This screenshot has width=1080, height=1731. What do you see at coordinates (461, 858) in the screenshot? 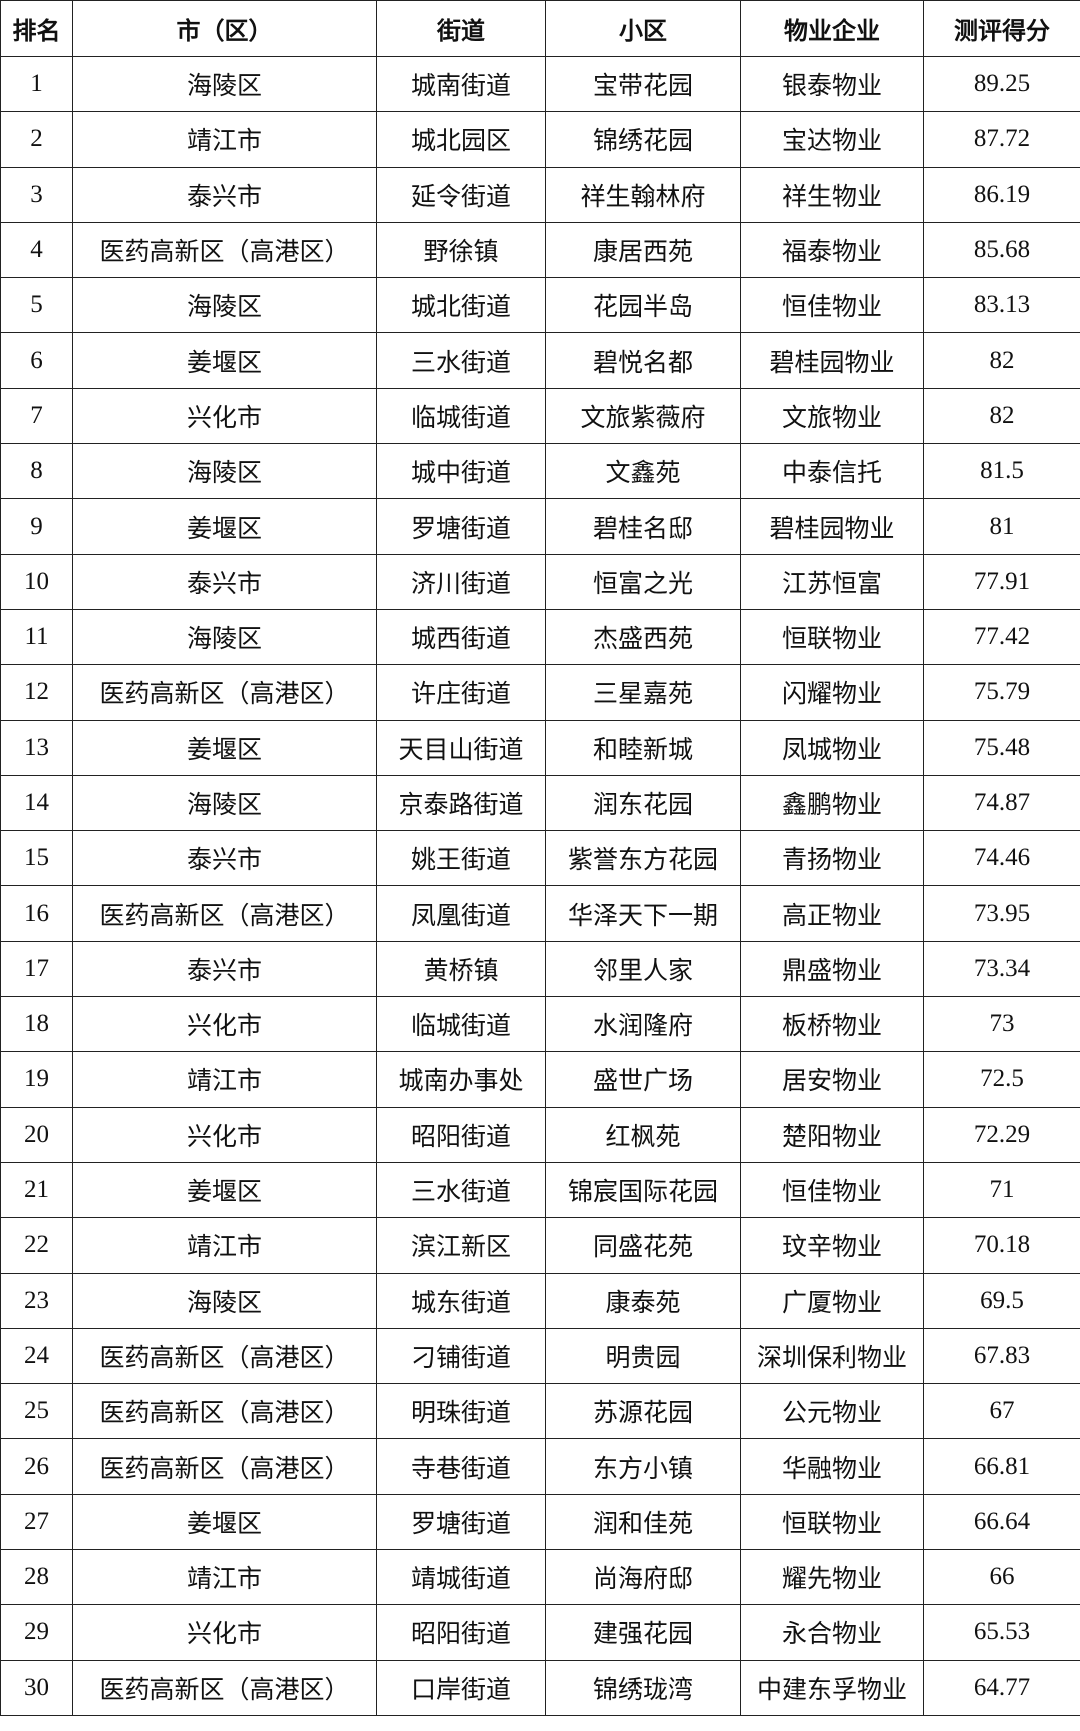
I see `cell-street: 姚王街道` at bounding box center [461, 858].